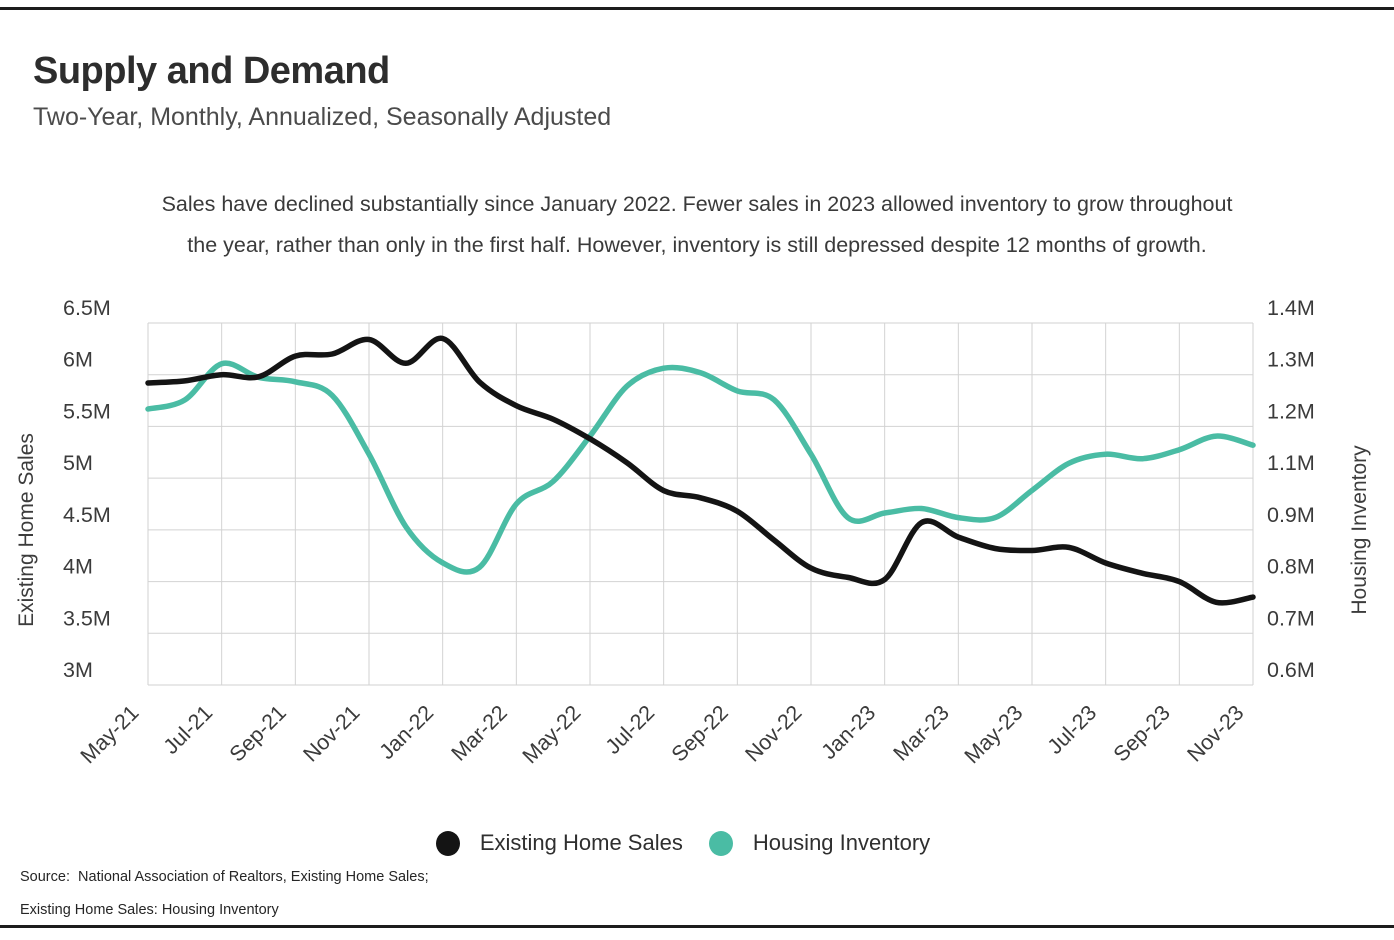 The image size is (1394, 940). I want to click on sales-series-swatch-icon, so click(447, 843).